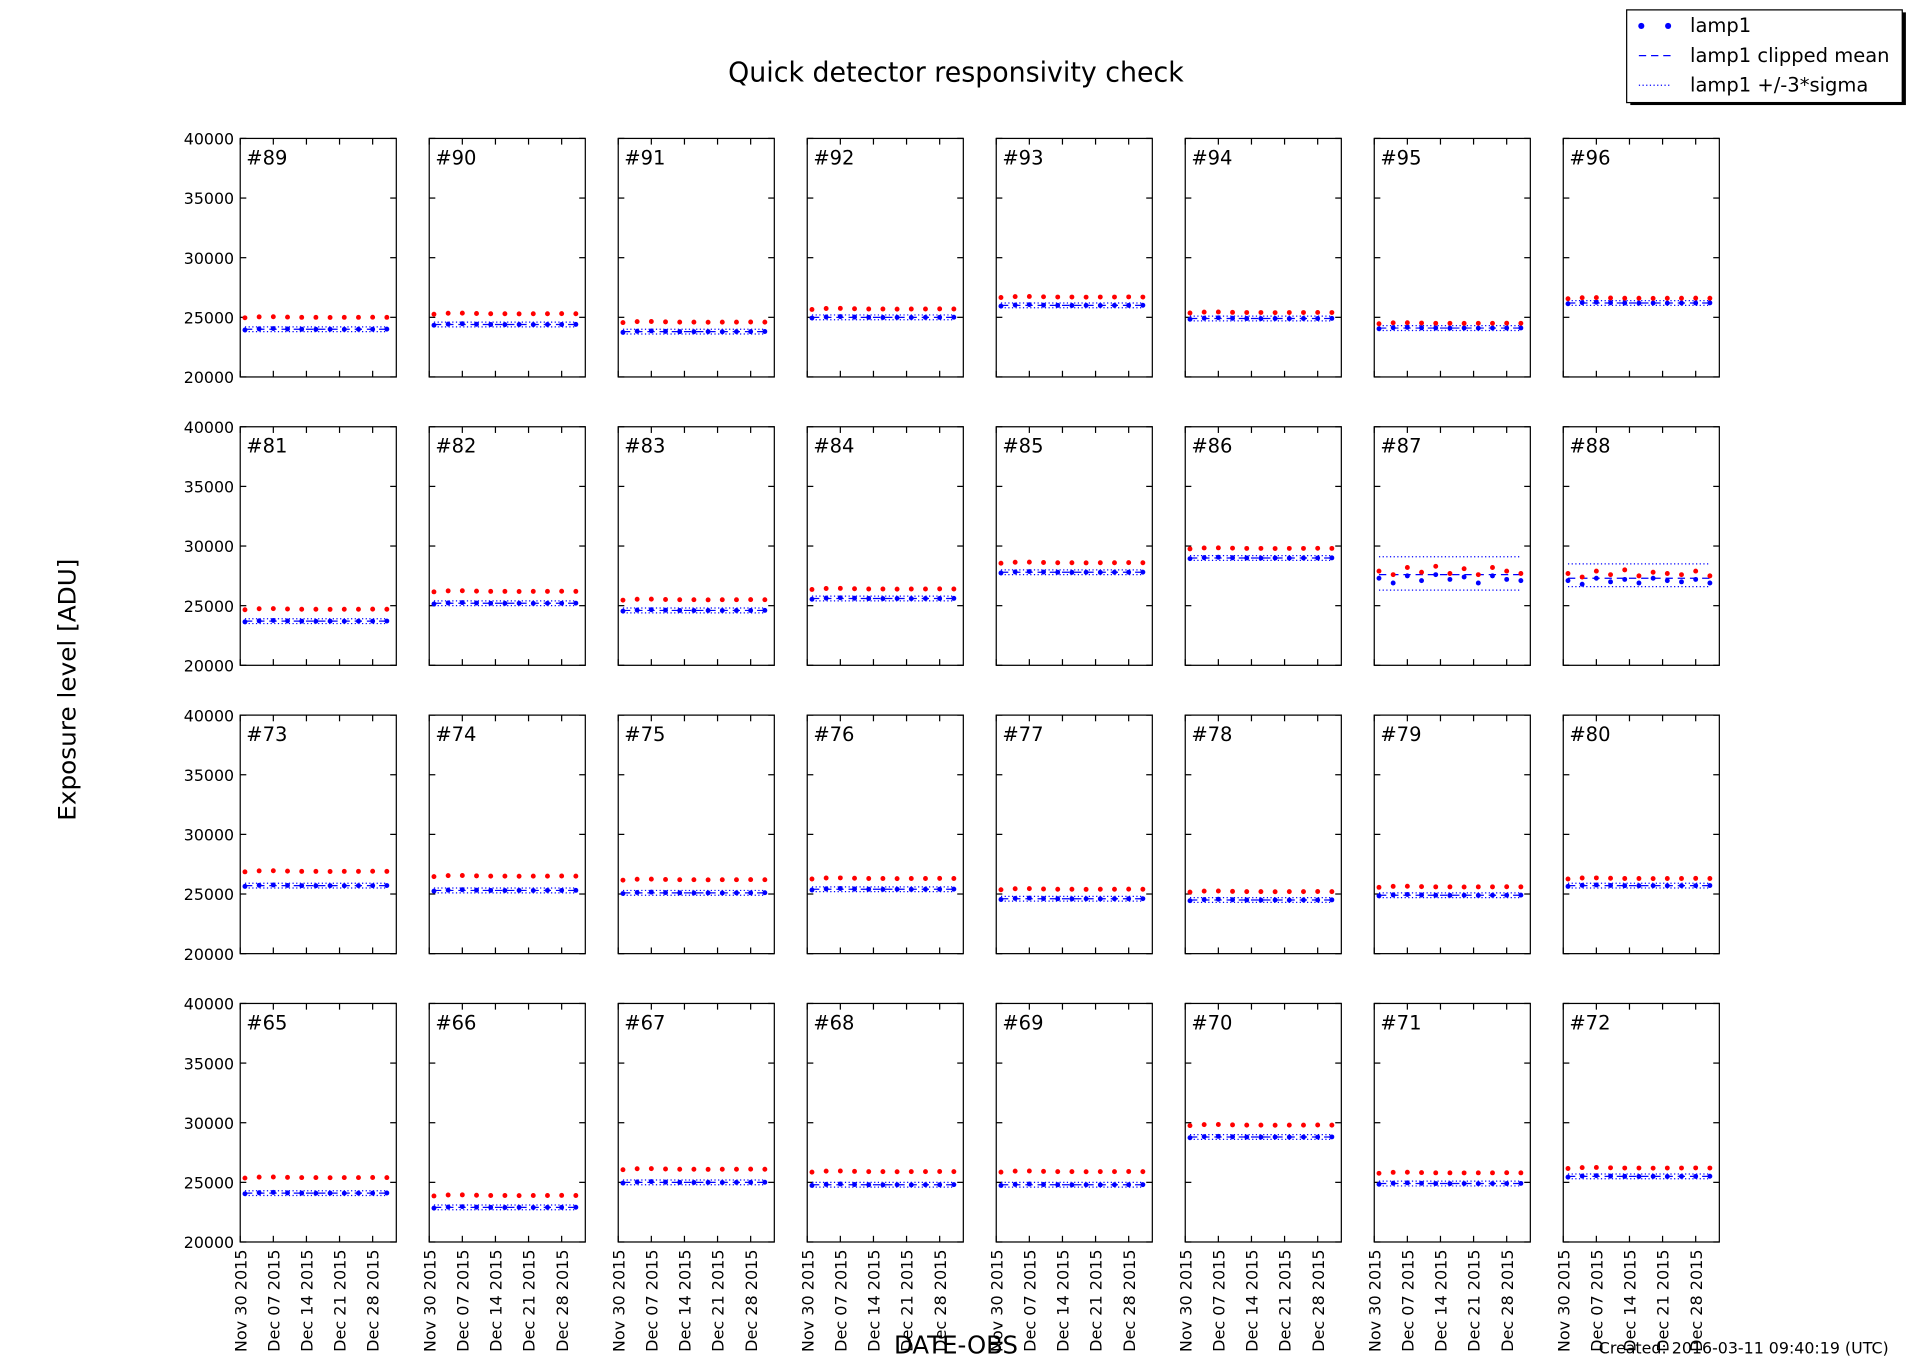  Describe the element at coordinates (1779, 84) in the screenshot. I see `legend-label: lamp1 +/-3*sigma` at that location.